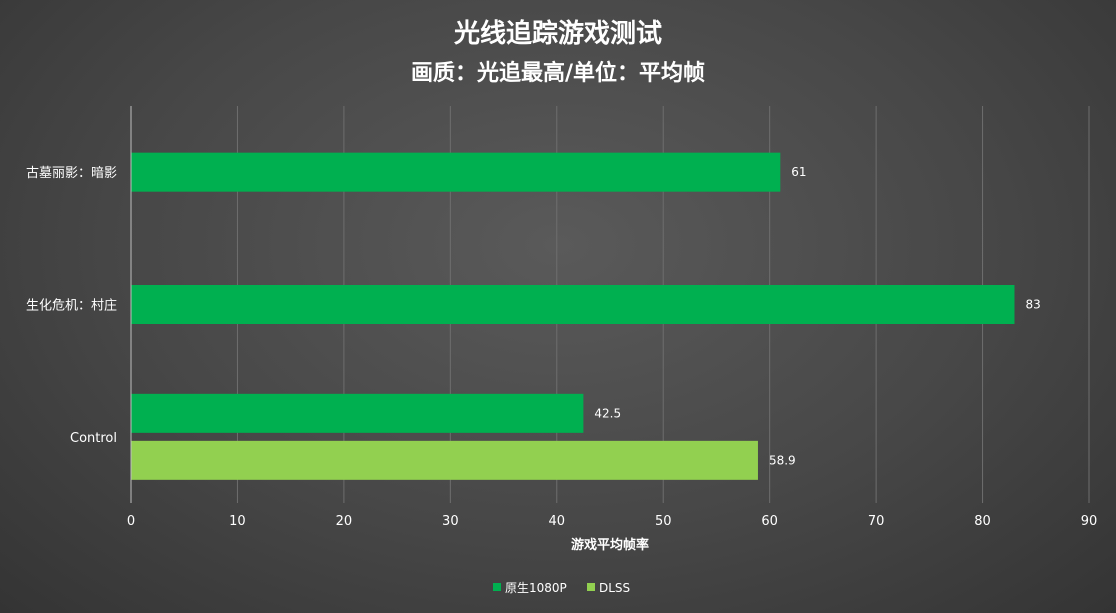 This screenshot has width=1116, height=613. I want to click on x-axis-title: 游戏平均帧率, so click(610, 545).